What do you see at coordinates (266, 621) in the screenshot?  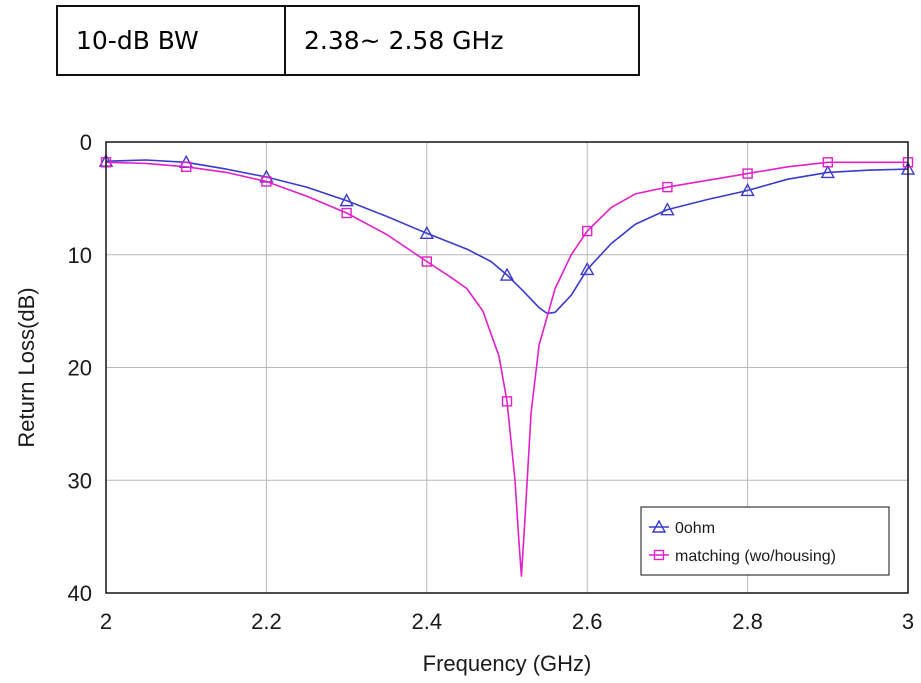 I see `x-tick-label: 2.2` at bounding box center [266, 621].